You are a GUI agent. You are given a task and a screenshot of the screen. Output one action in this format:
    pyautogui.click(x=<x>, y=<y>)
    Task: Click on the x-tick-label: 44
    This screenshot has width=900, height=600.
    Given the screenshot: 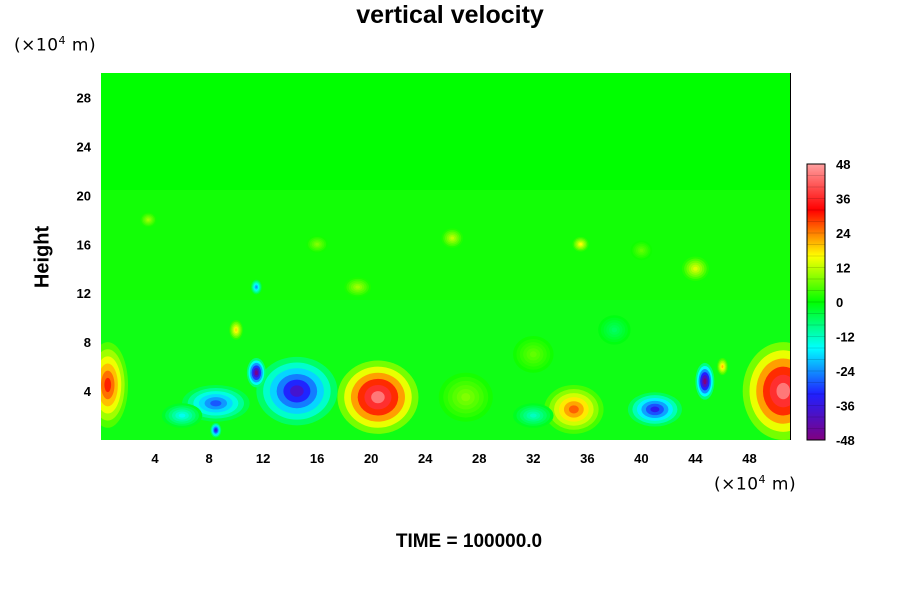 What is the action you would take?
    pyautogui.click(x=695, y=458)
    